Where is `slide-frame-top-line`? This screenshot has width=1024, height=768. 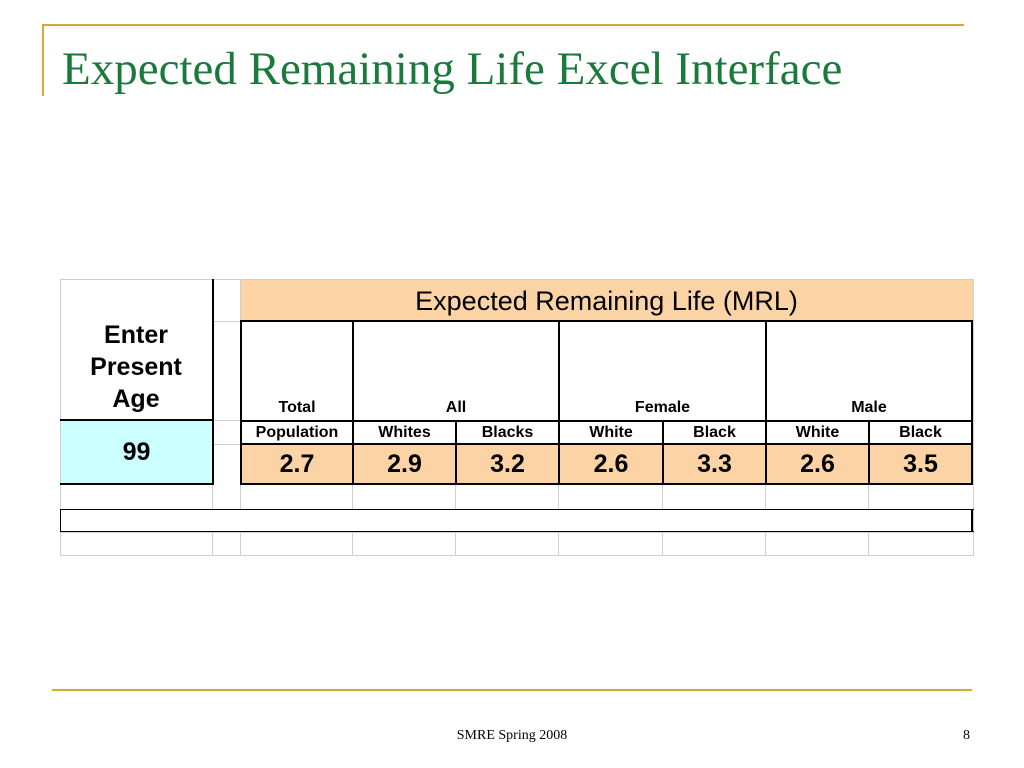 slide-frame-top-line is located at coordinates (503, 25).